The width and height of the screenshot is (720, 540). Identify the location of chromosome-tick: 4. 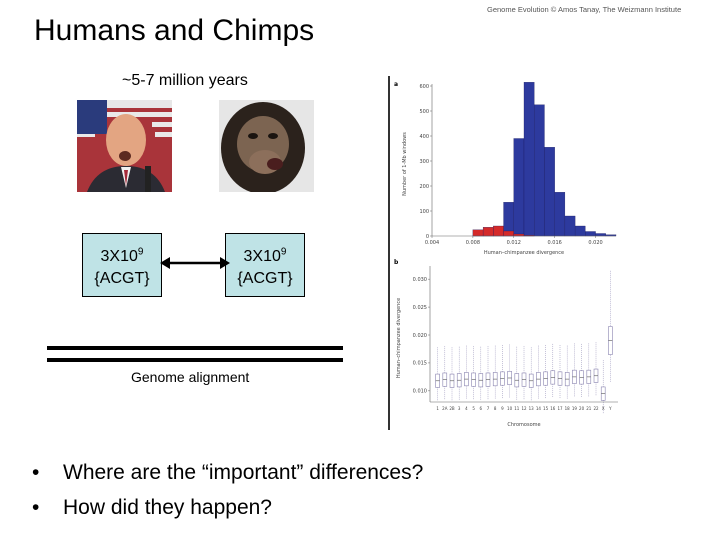
(466, 408).